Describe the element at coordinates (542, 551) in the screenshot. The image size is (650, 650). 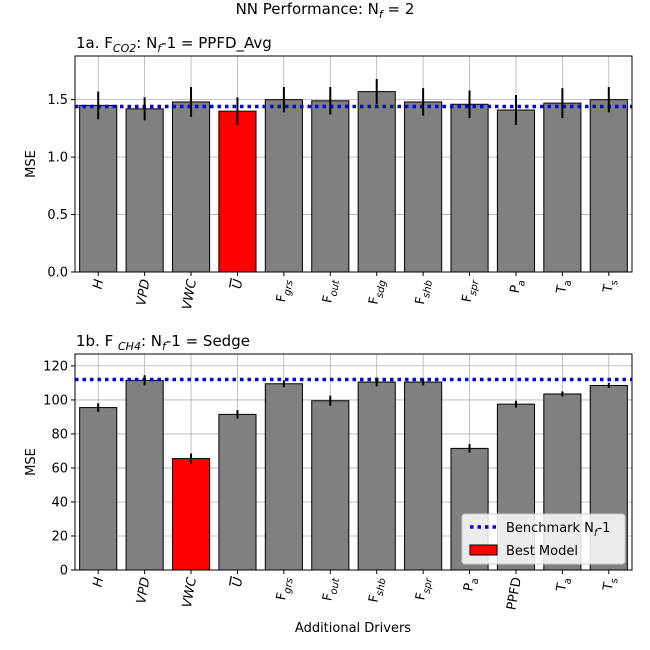
I see `legend-best-label: Best Model` at that location.